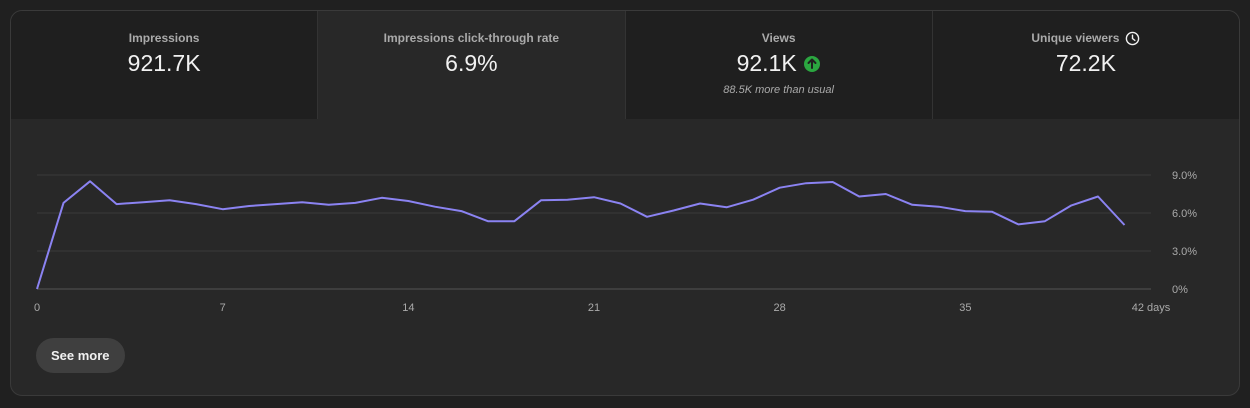 The image size is (1250, 408). What do you see at coordinates (778, 38) in the screenshot?
I see `metric-label: Views` at bounding box center [778, 38].